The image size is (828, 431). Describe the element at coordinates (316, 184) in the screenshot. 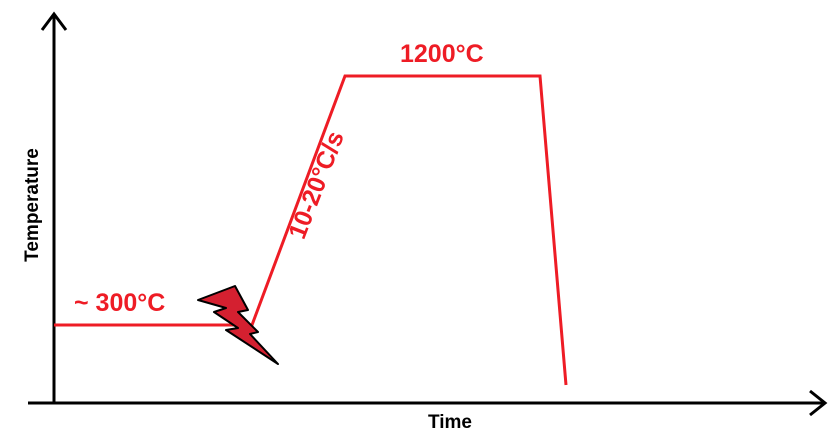

I see `heating-rate-label: 10-20°C/s` at that location.